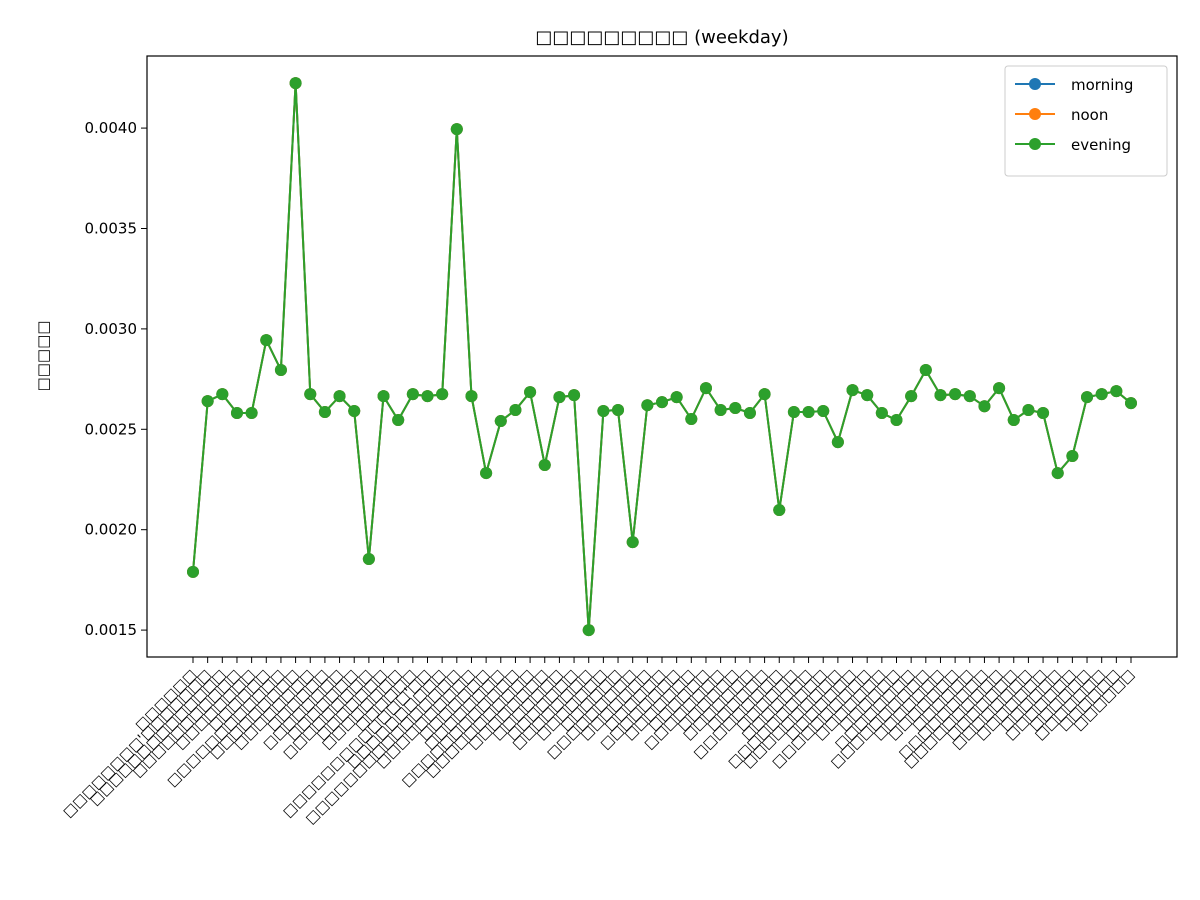  I want to click on legend-box, so click(1086, 121).